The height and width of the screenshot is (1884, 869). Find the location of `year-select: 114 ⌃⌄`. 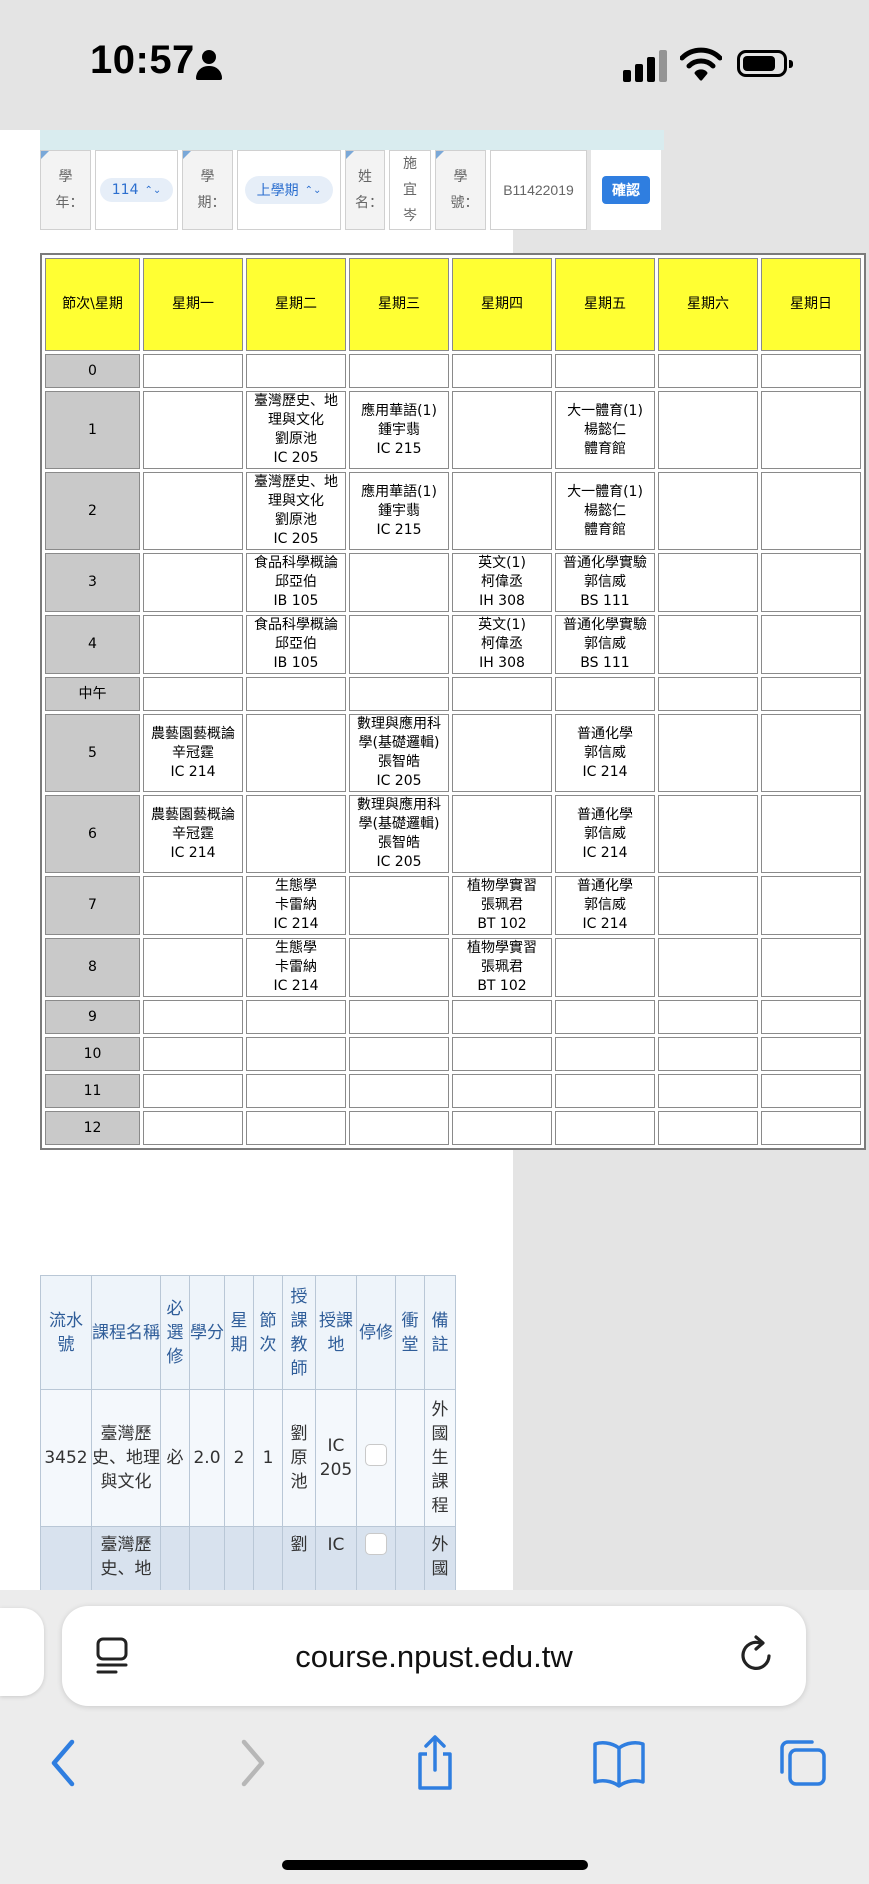

year-select: 114 ⌃⌄ is located at coordinates (136, 190).